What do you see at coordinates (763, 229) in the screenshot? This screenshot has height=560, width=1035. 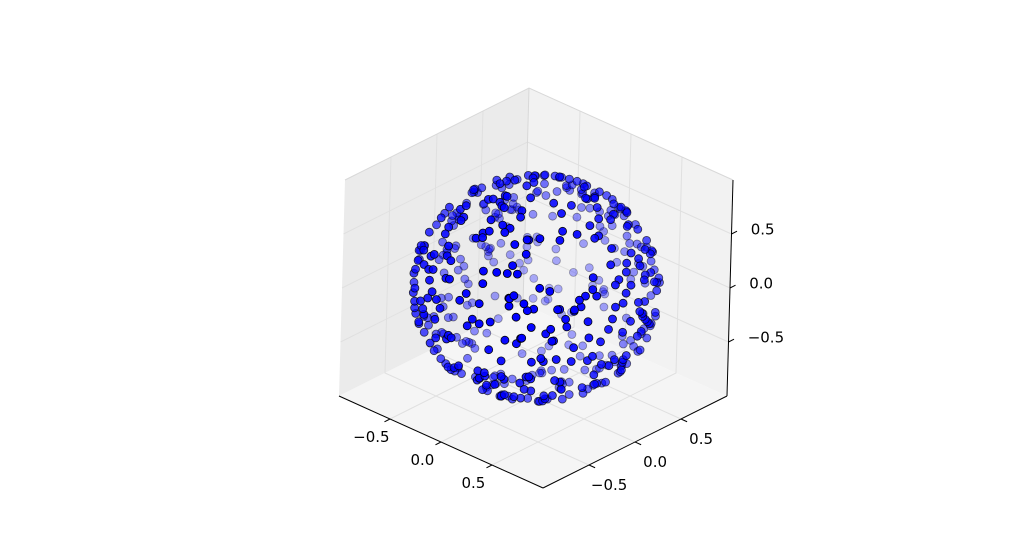 I see `z-tick-label: 0.5` at bounding box center [763, 229].